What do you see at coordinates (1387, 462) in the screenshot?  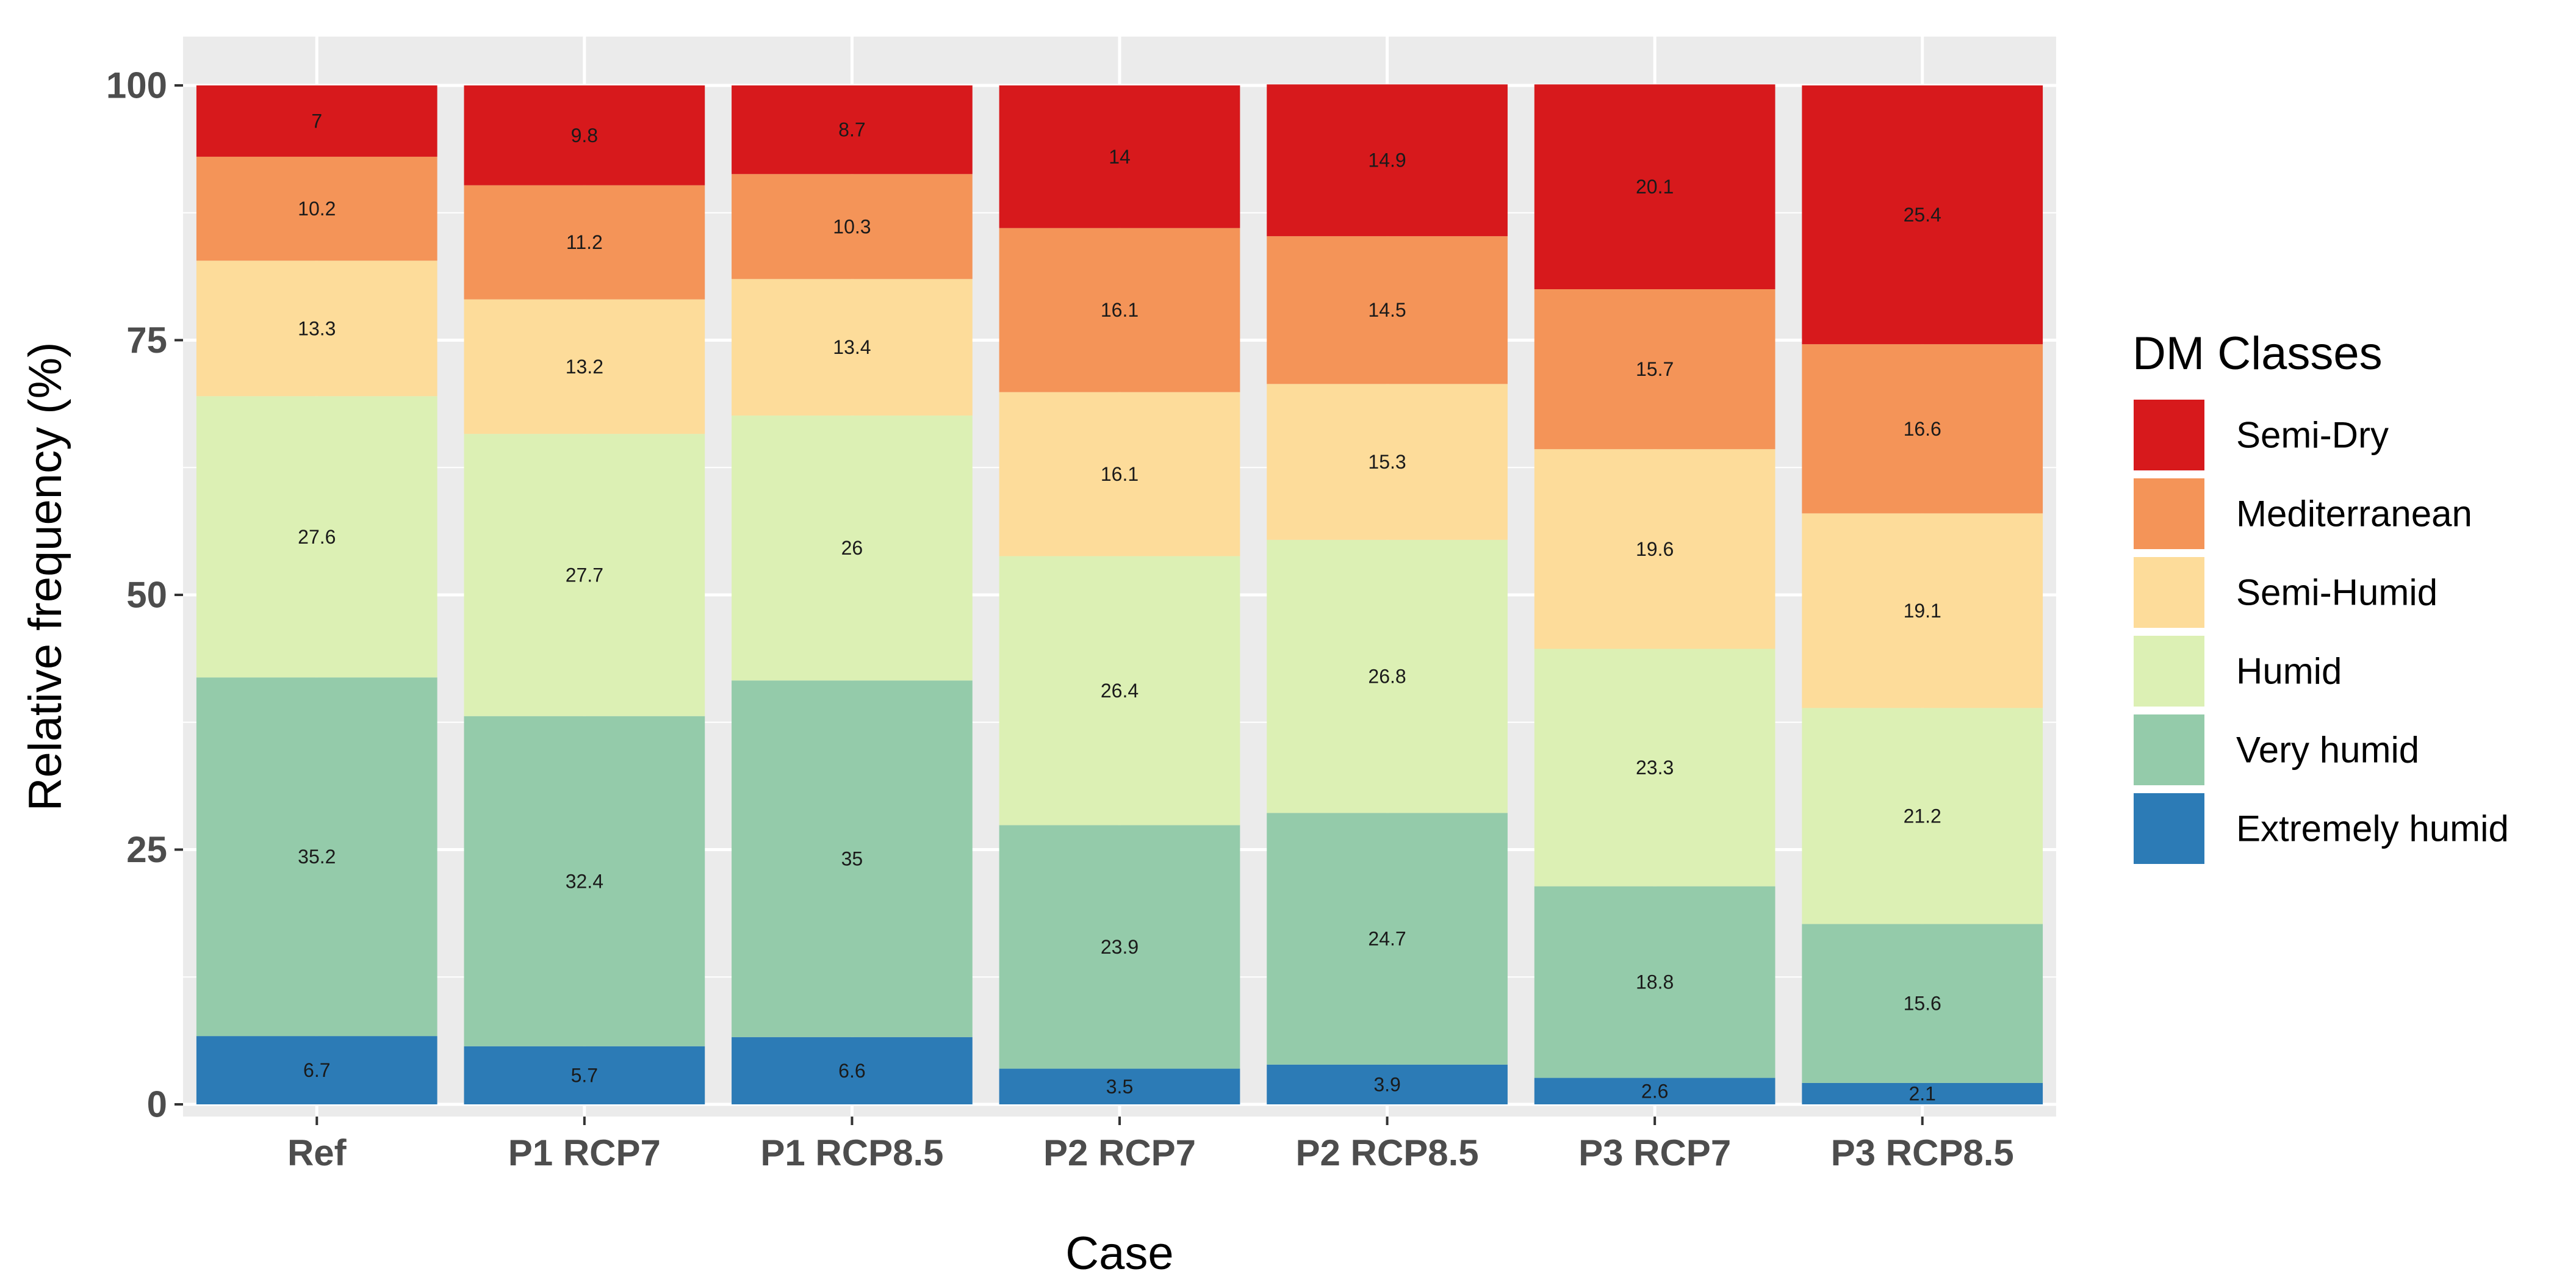 I see `data-label: 15.3` at bounding box center [1387, 462].